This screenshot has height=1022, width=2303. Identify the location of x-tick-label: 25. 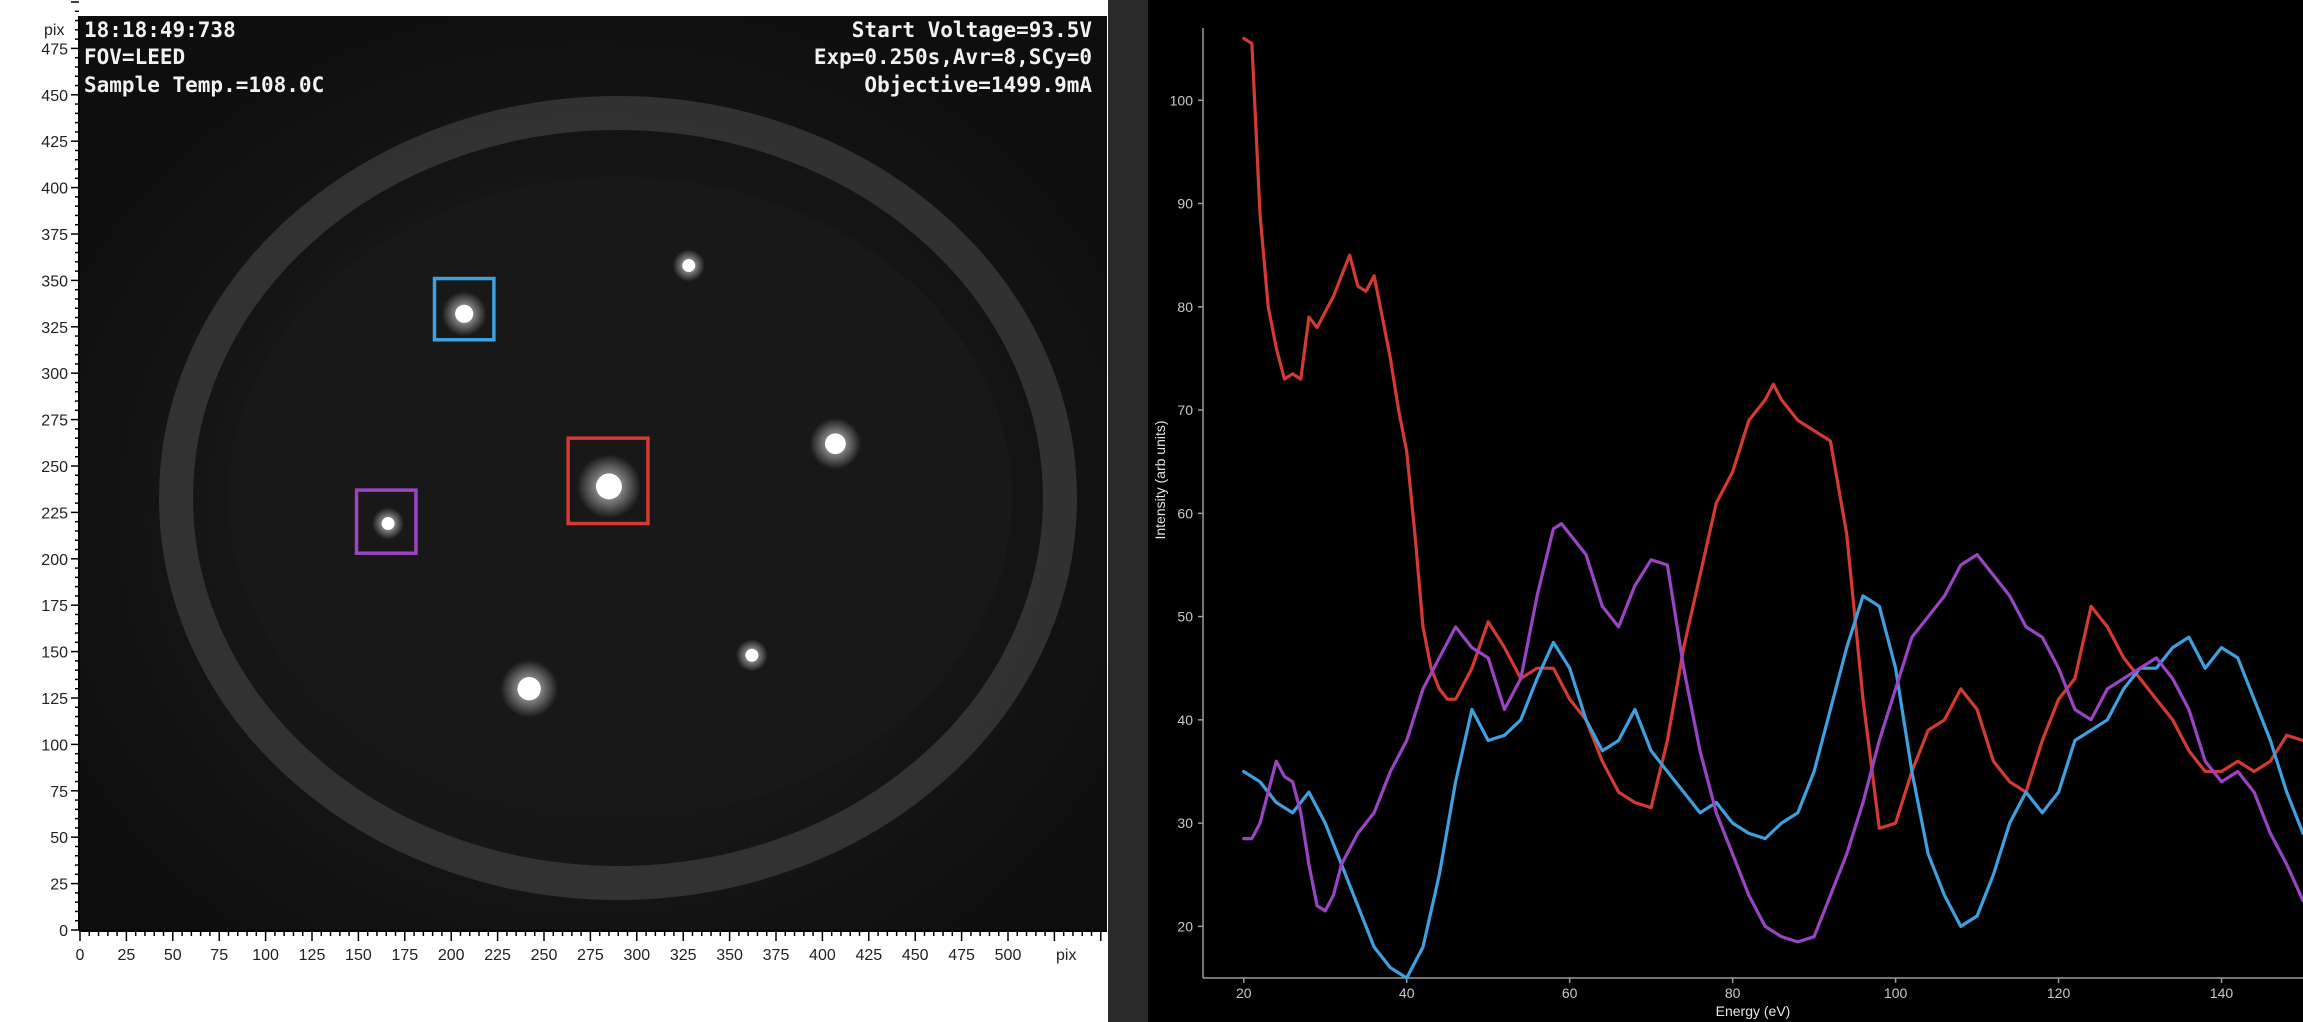
(127, 955).